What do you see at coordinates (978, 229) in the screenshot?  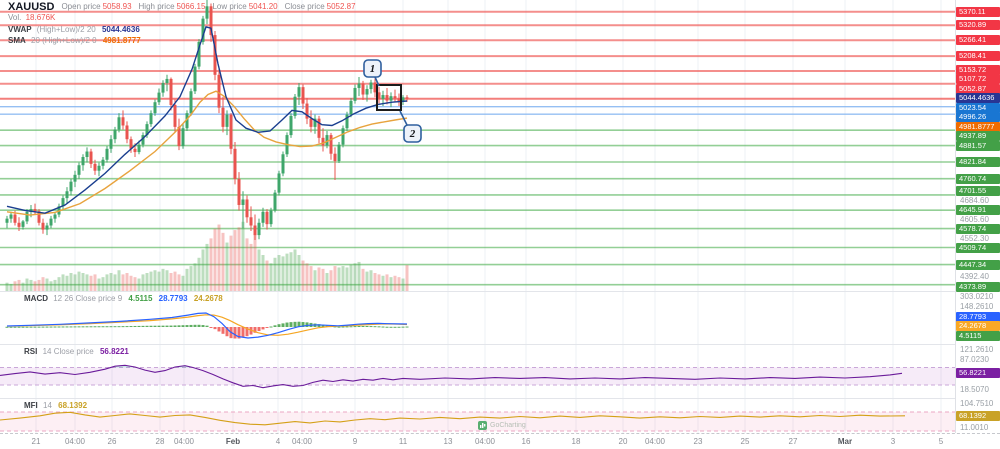 I see `price-axis-badge: 4578.74` at bounding box center [978, 229].